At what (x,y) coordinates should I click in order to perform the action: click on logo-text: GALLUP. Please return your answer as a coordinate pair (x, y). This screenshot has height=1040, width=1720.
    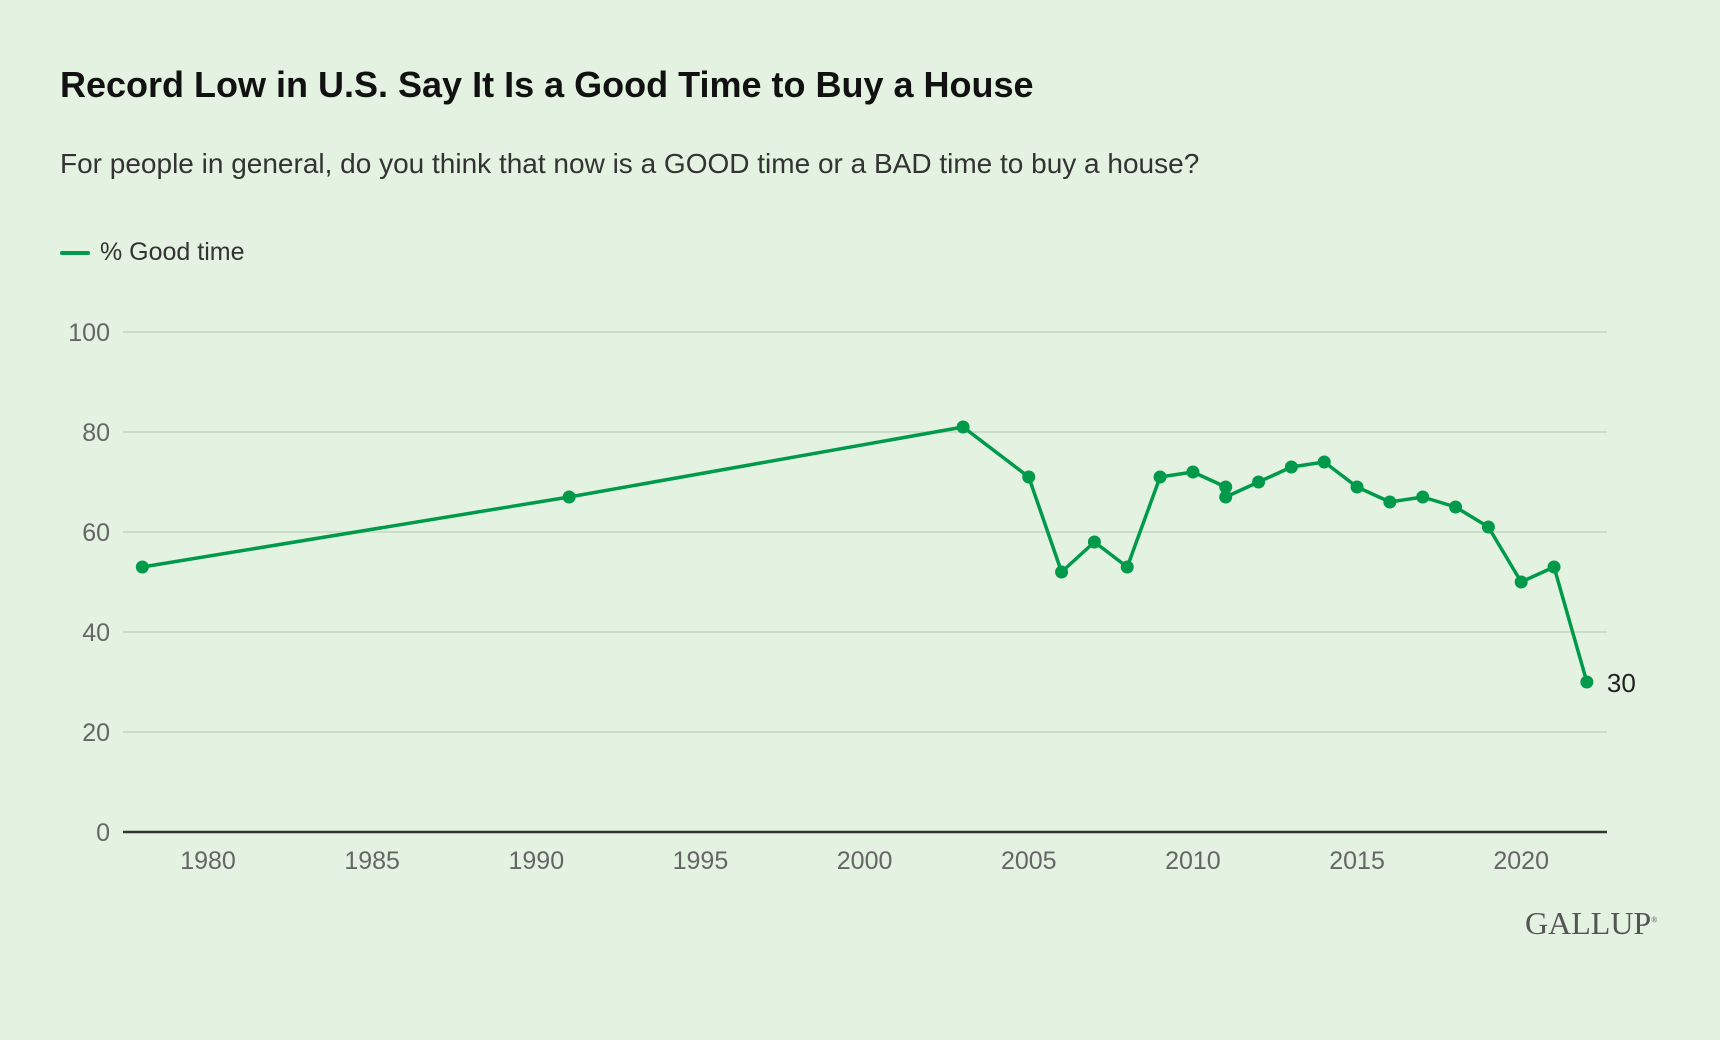
    Looking at the image, I should click on (1588, 923).